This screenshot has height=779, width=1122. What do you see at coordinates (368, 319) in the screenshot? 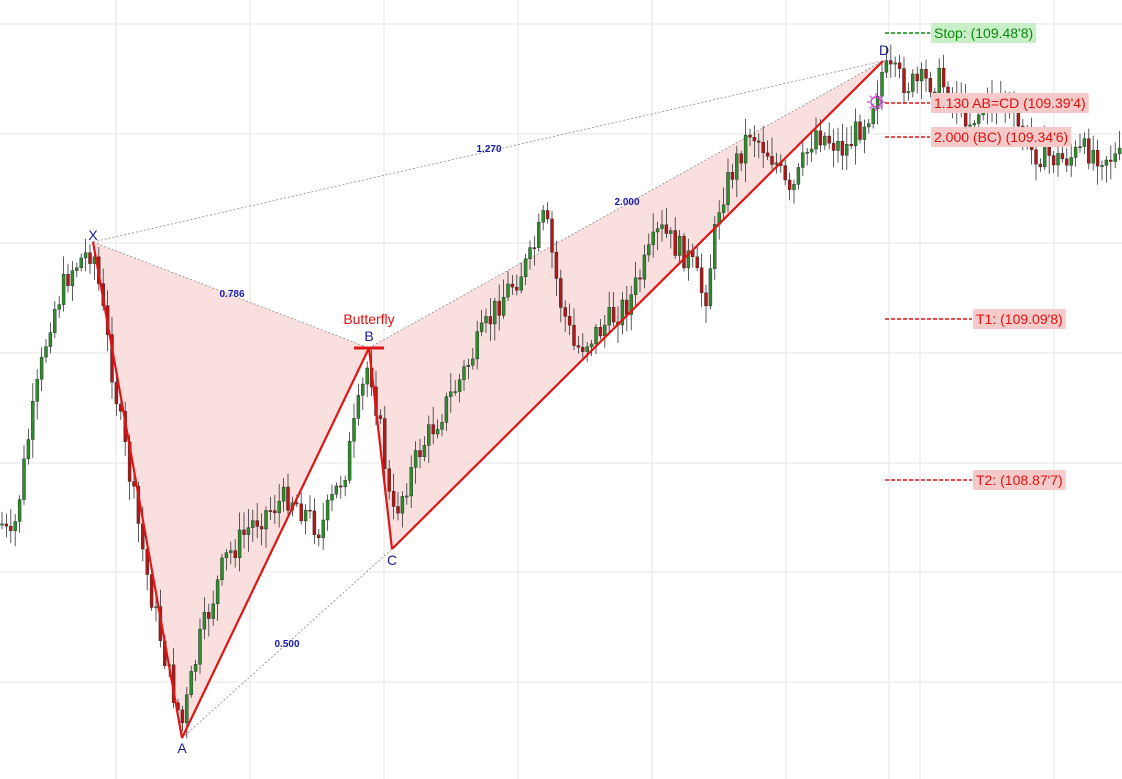
I see `pattern-name: Butterfly` at bounding box center [368, 319].